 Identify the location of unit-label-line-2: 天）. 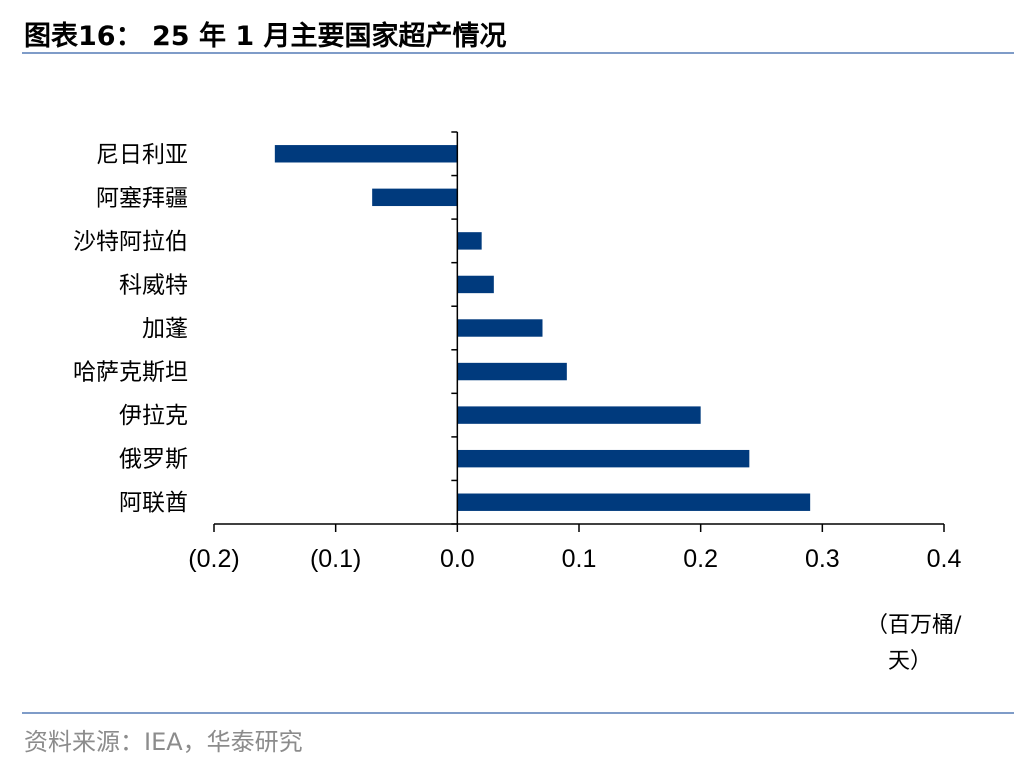
(910, 661).